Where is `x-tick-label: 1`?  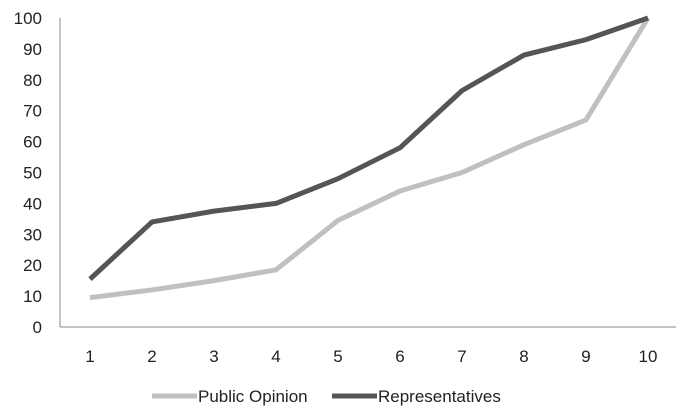
x-tick-label: 1 is located at coordinates (89, 356).